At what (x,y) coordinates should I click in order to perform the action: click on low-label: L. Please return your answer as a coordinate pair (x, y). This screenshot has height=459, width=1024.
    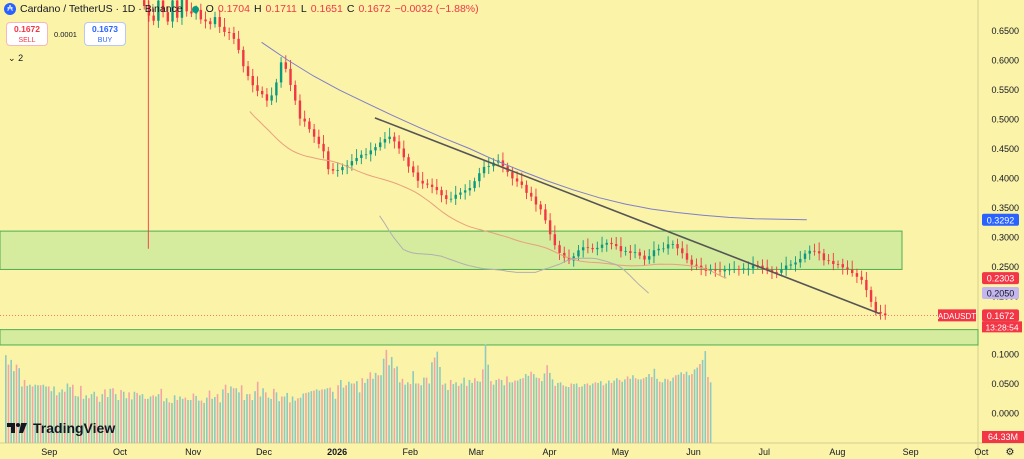
    Looking at the image, I should click on (303, 9).